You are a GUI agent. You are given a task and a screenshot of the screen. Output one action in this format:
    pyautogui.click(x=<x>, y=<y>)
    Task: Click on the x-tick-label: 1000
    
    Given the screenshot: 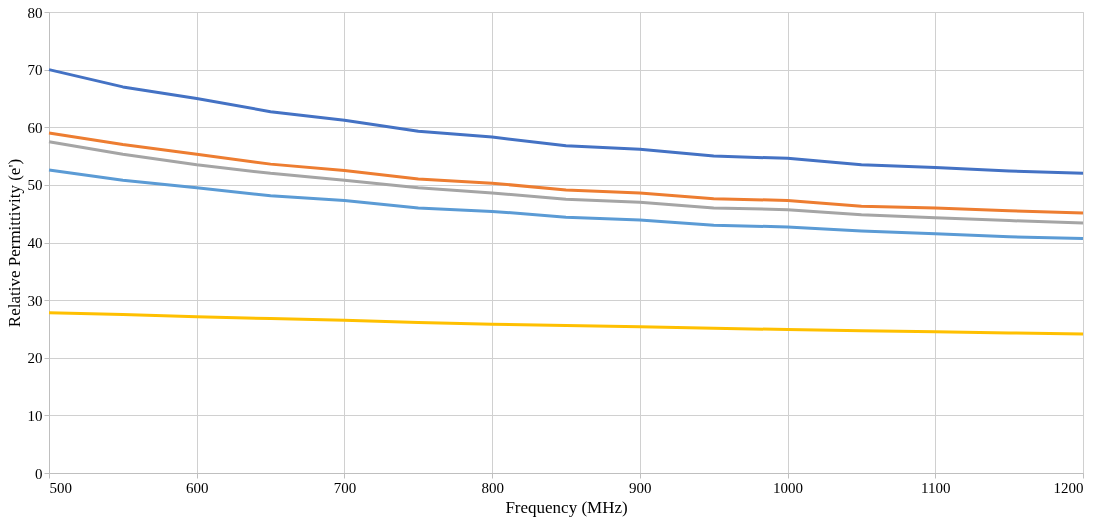 What is the action you would take?
    pyautogui.click(x=788, y=487)
    